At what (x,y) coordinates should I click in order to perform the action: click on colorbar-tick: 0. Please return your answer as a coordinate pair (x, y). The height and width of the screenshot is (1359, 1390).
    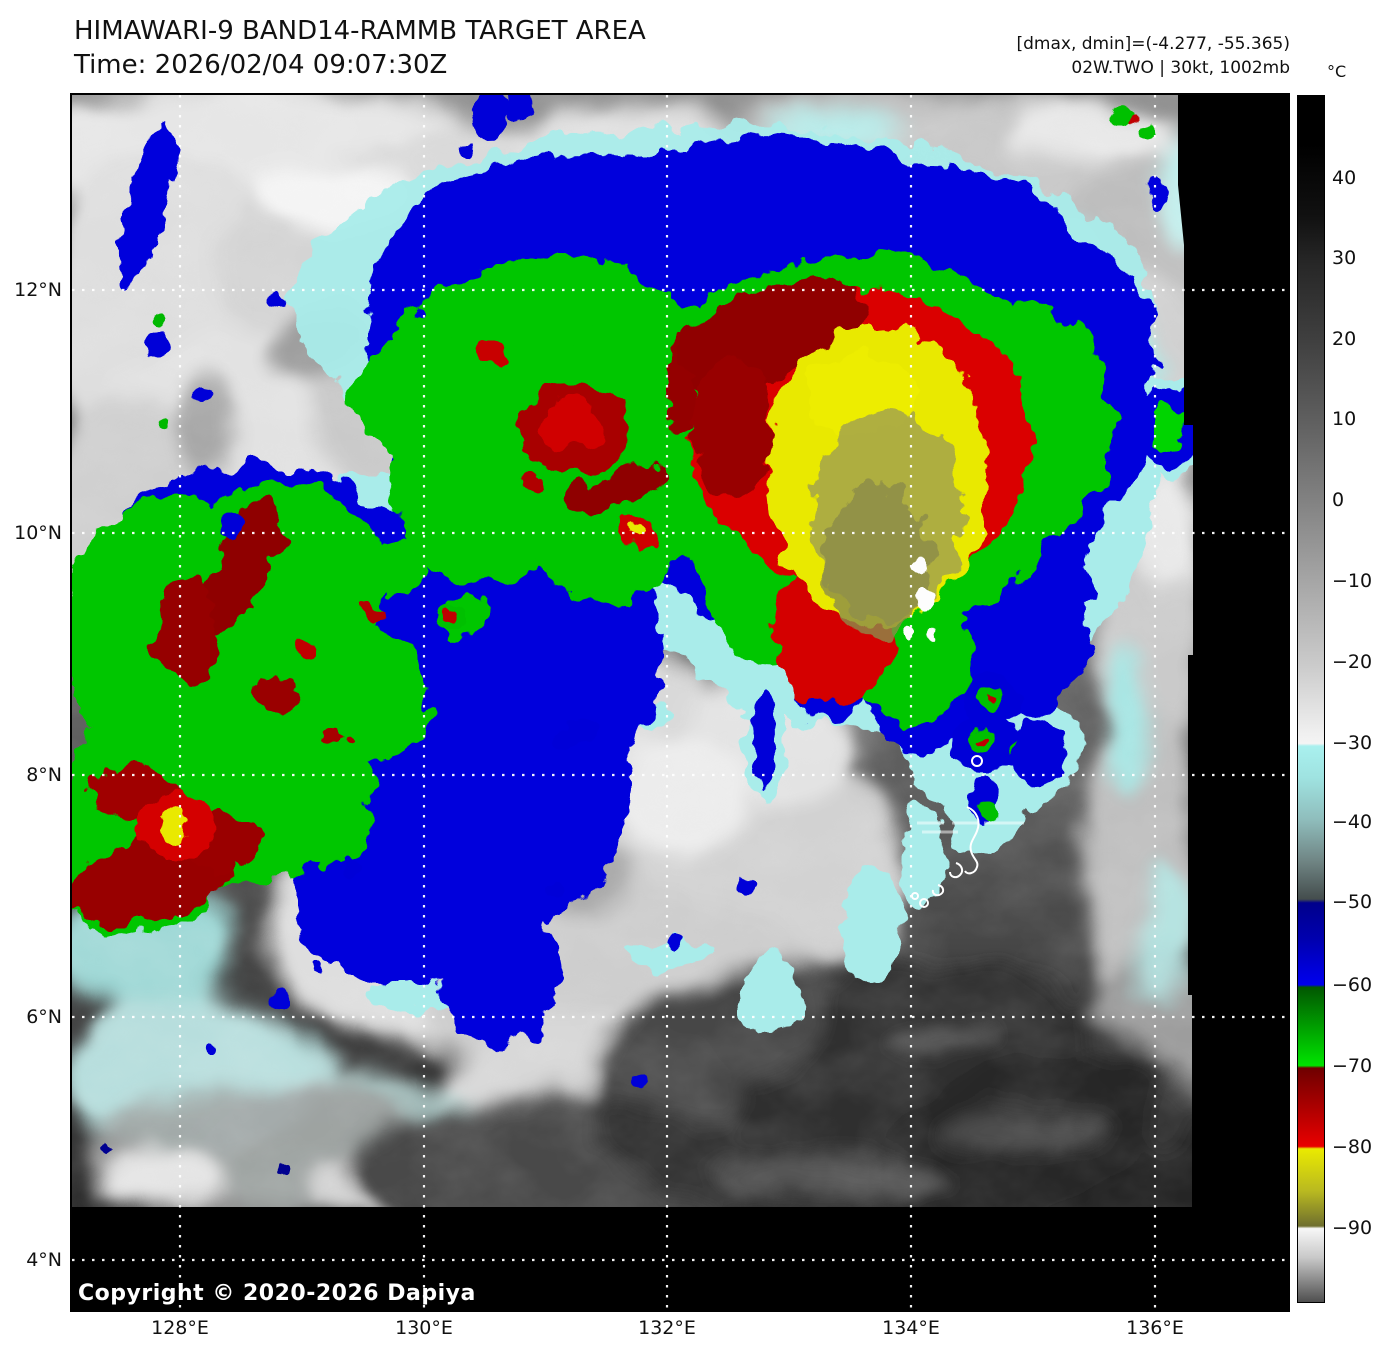
    Looking at the image, I should click on (1338, 500).